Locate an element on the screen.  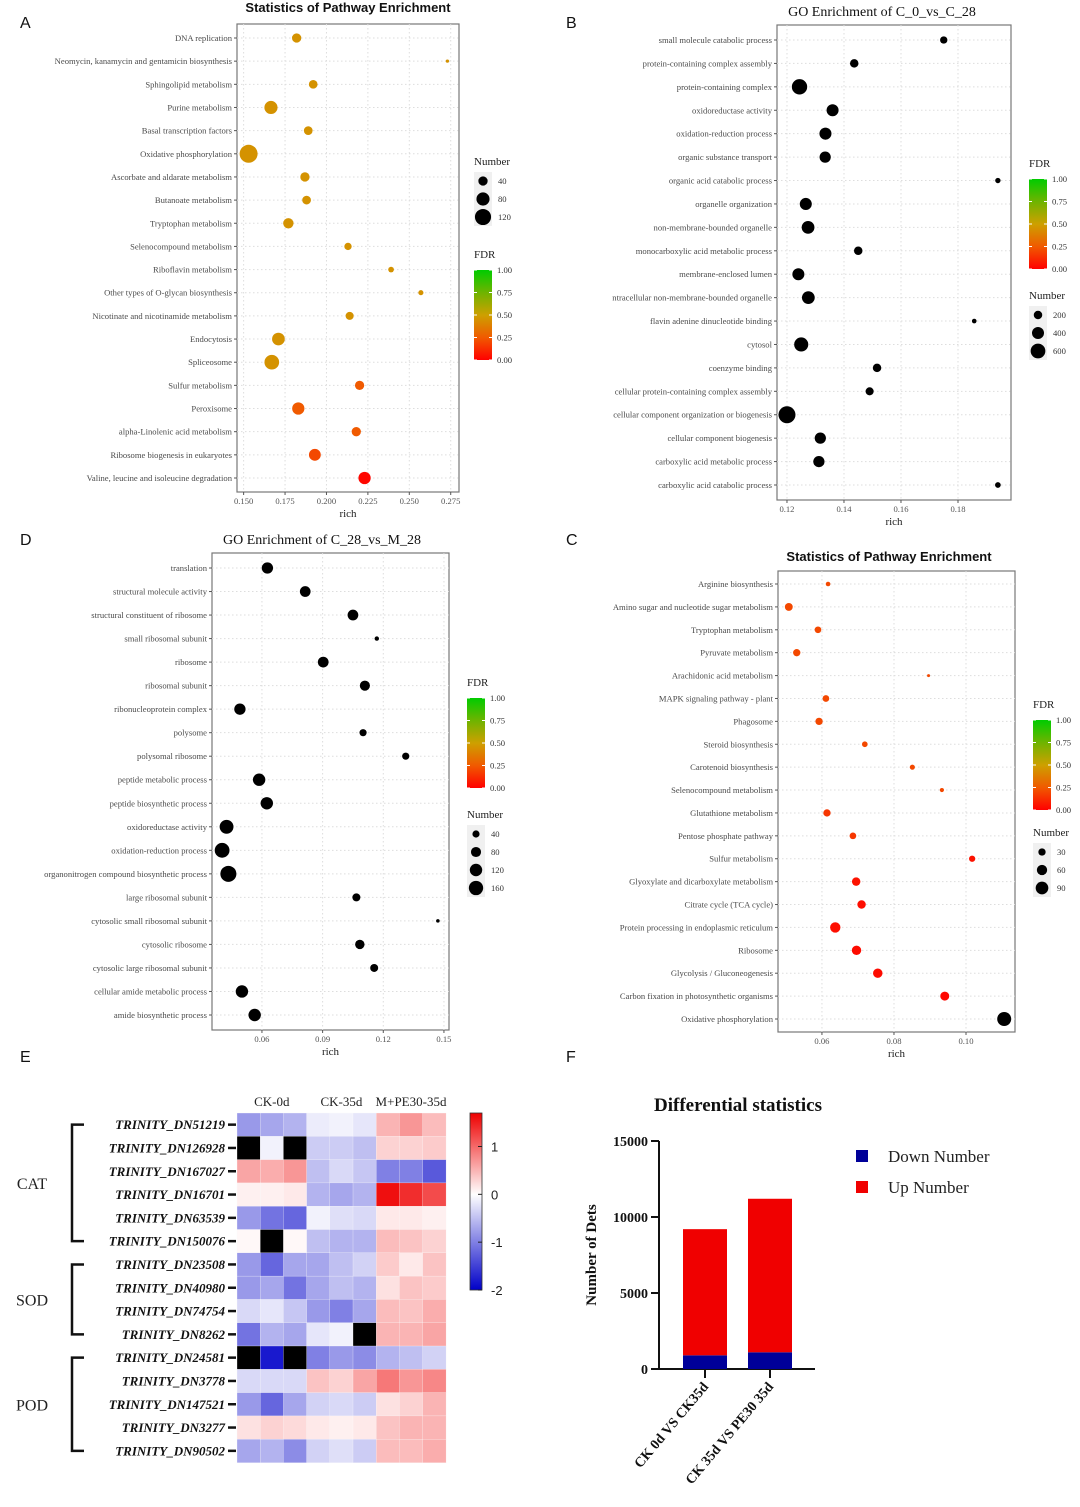
category-label: amide biosynthetic process is located at coordinates (161, 1015).